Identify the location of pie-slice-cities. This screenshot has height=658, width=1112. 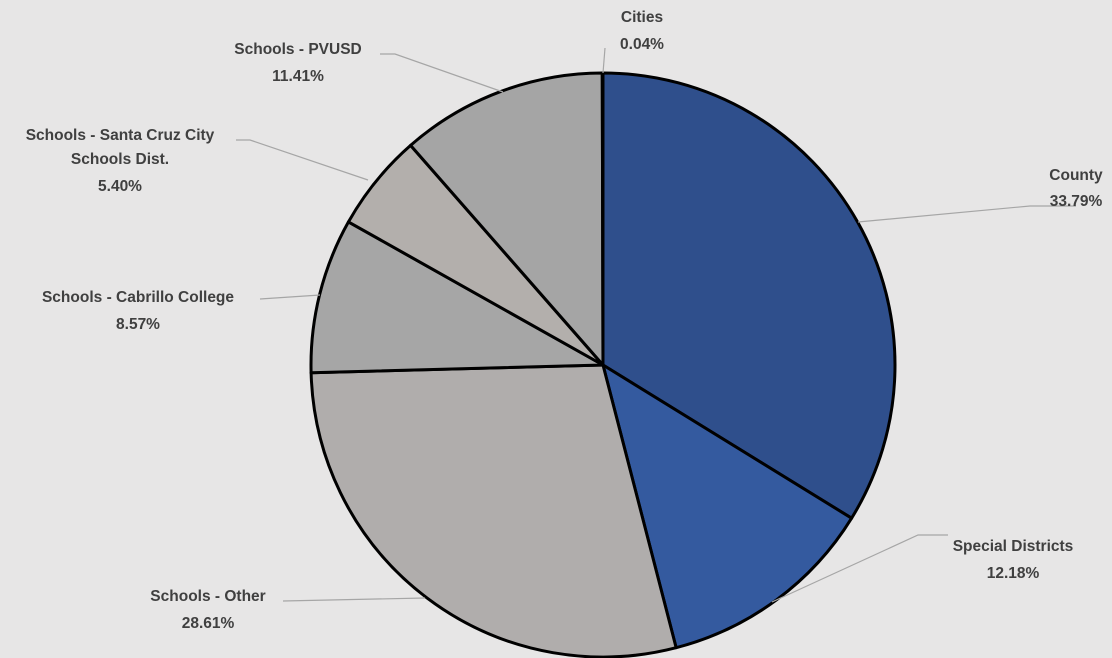
(602, 219).